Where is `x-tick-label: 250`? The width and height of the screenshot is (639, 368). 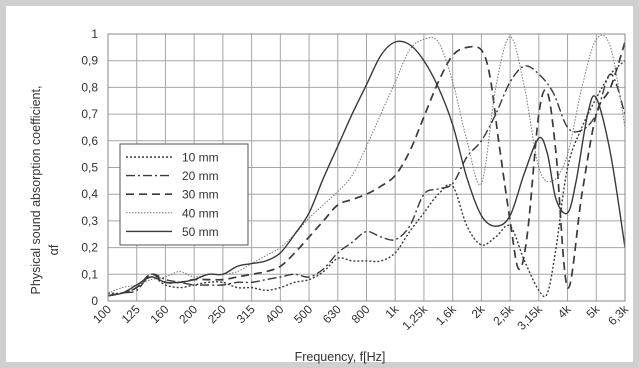 x-tick-label: 250 is located at coordinates (217, 314).